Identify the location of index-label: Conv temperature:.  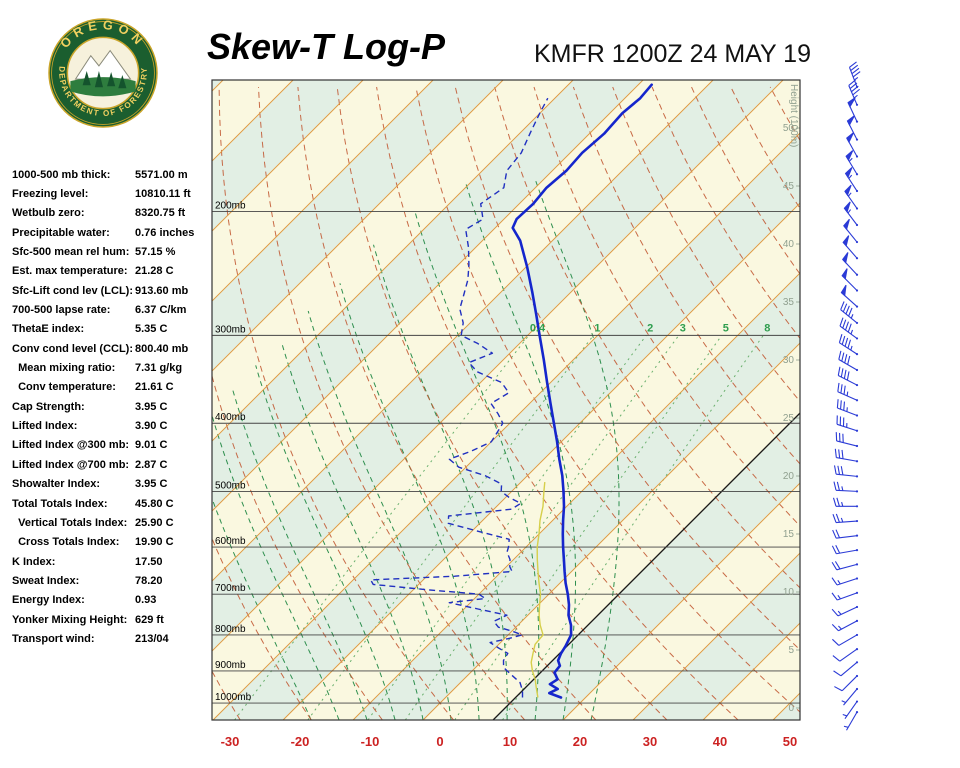
(64, 387).